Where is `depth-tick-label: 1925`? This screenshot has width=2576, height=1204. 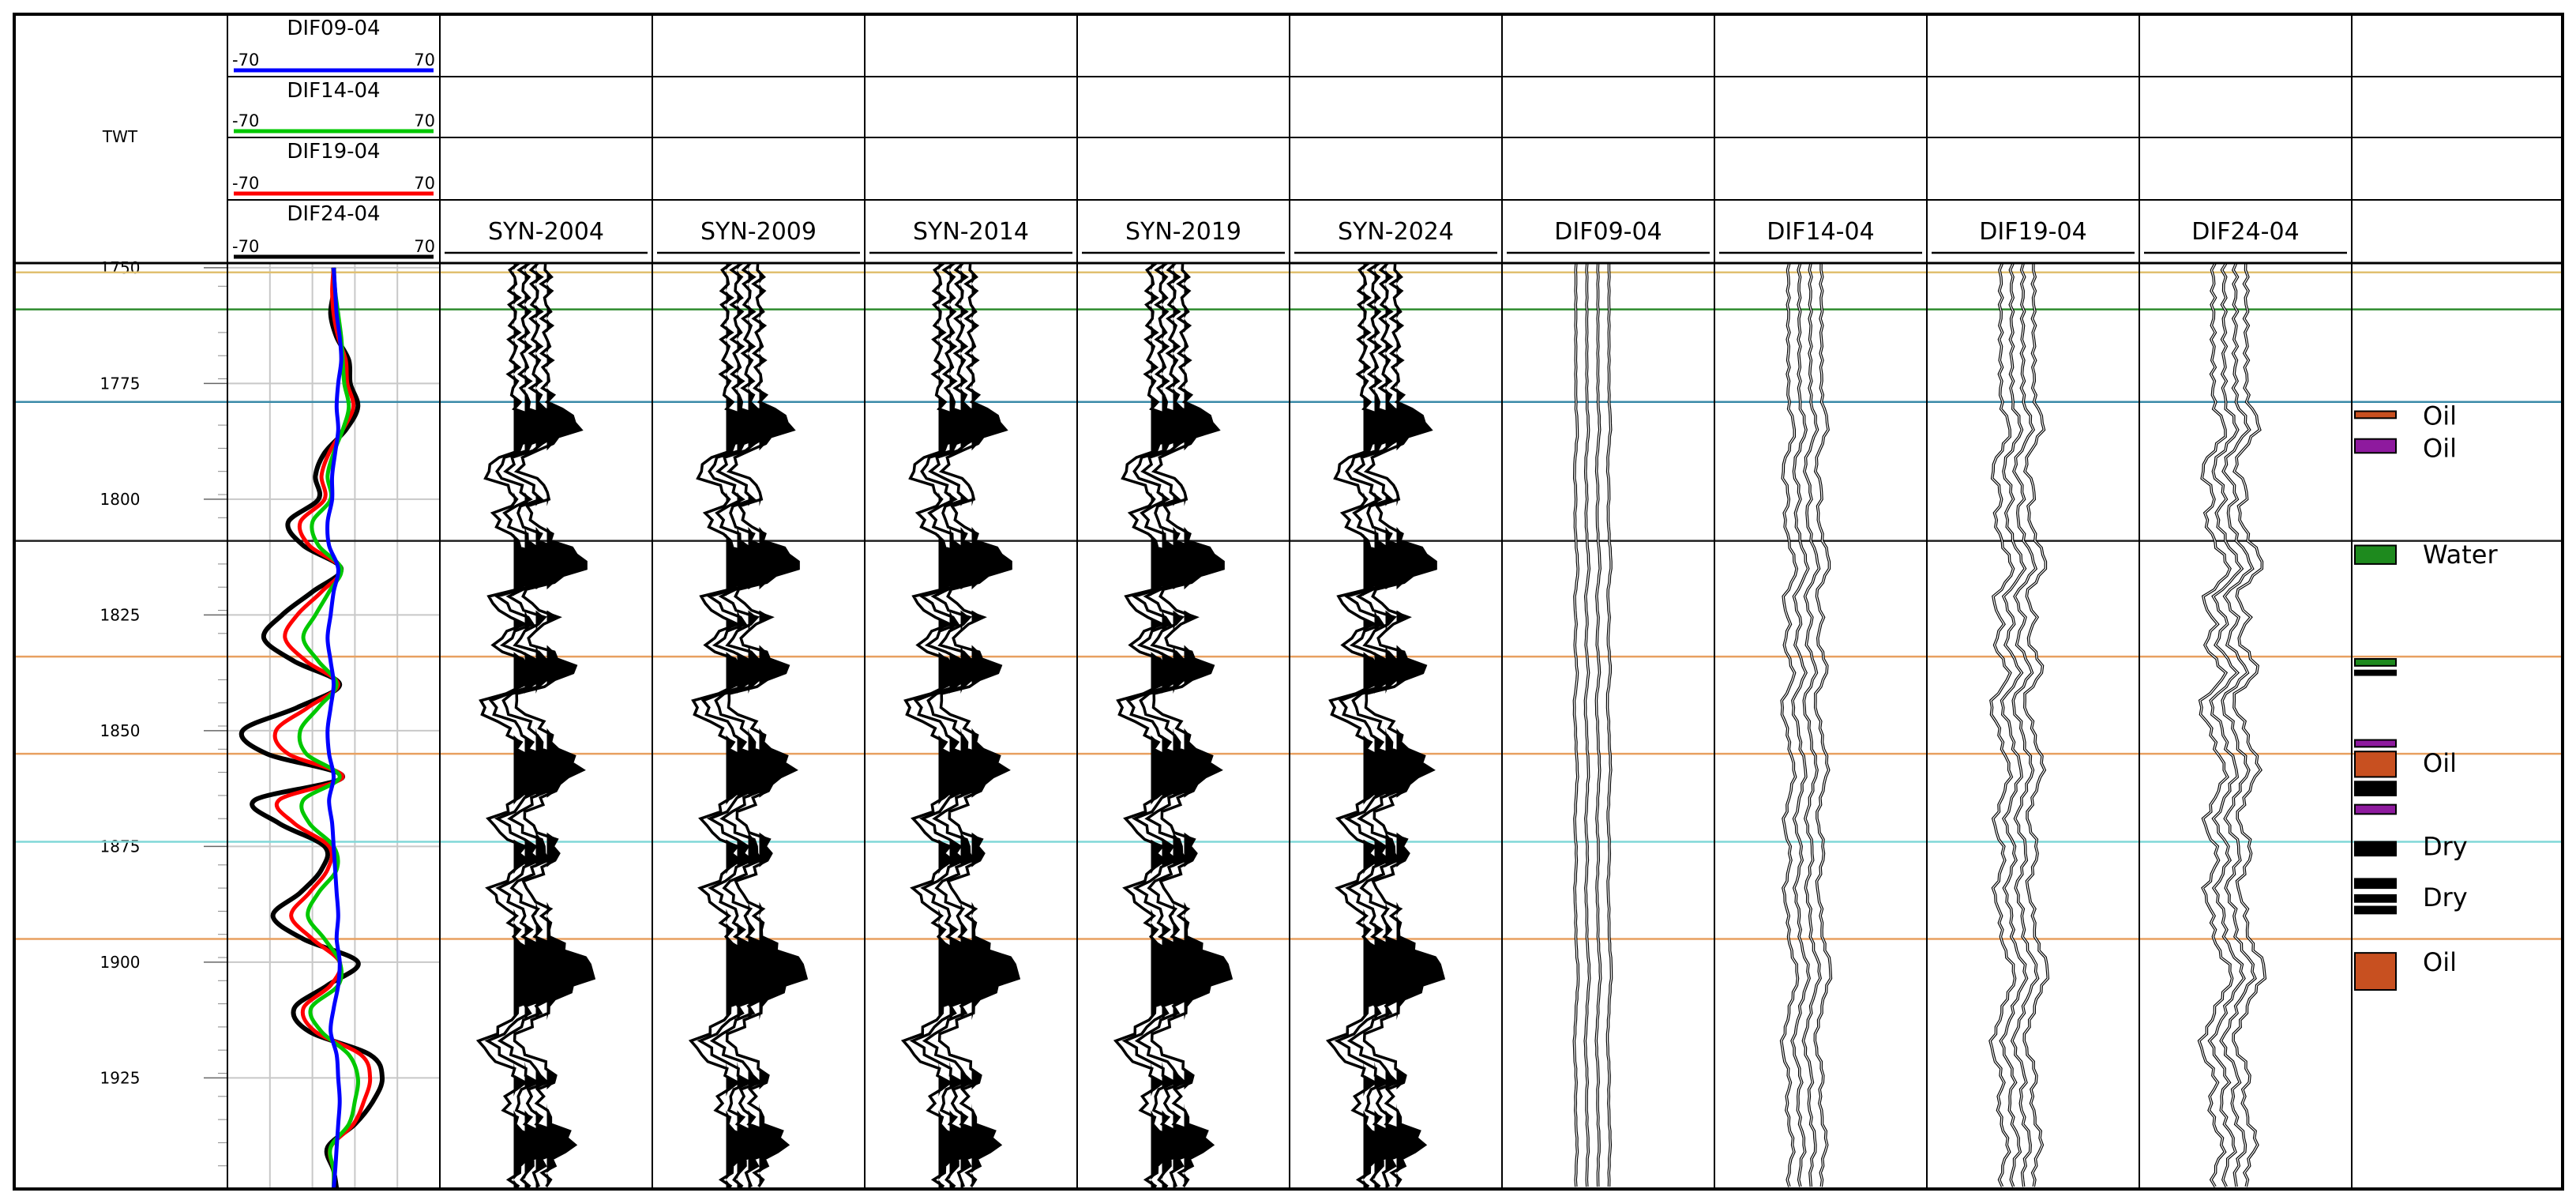 depth-tick-label: 1925 is located at coordinates (120, 1077).